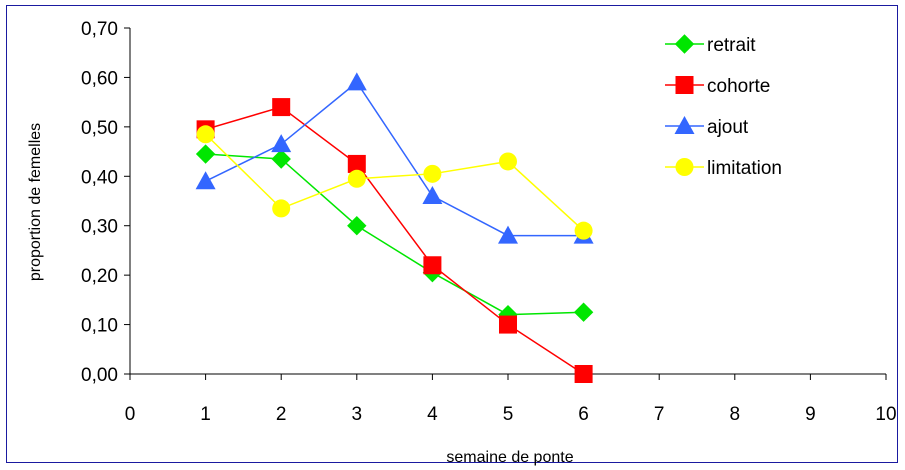  Describe the element at coordinates (583, 414) in the screenshot. I see `x-tick-label: 6` at that location.